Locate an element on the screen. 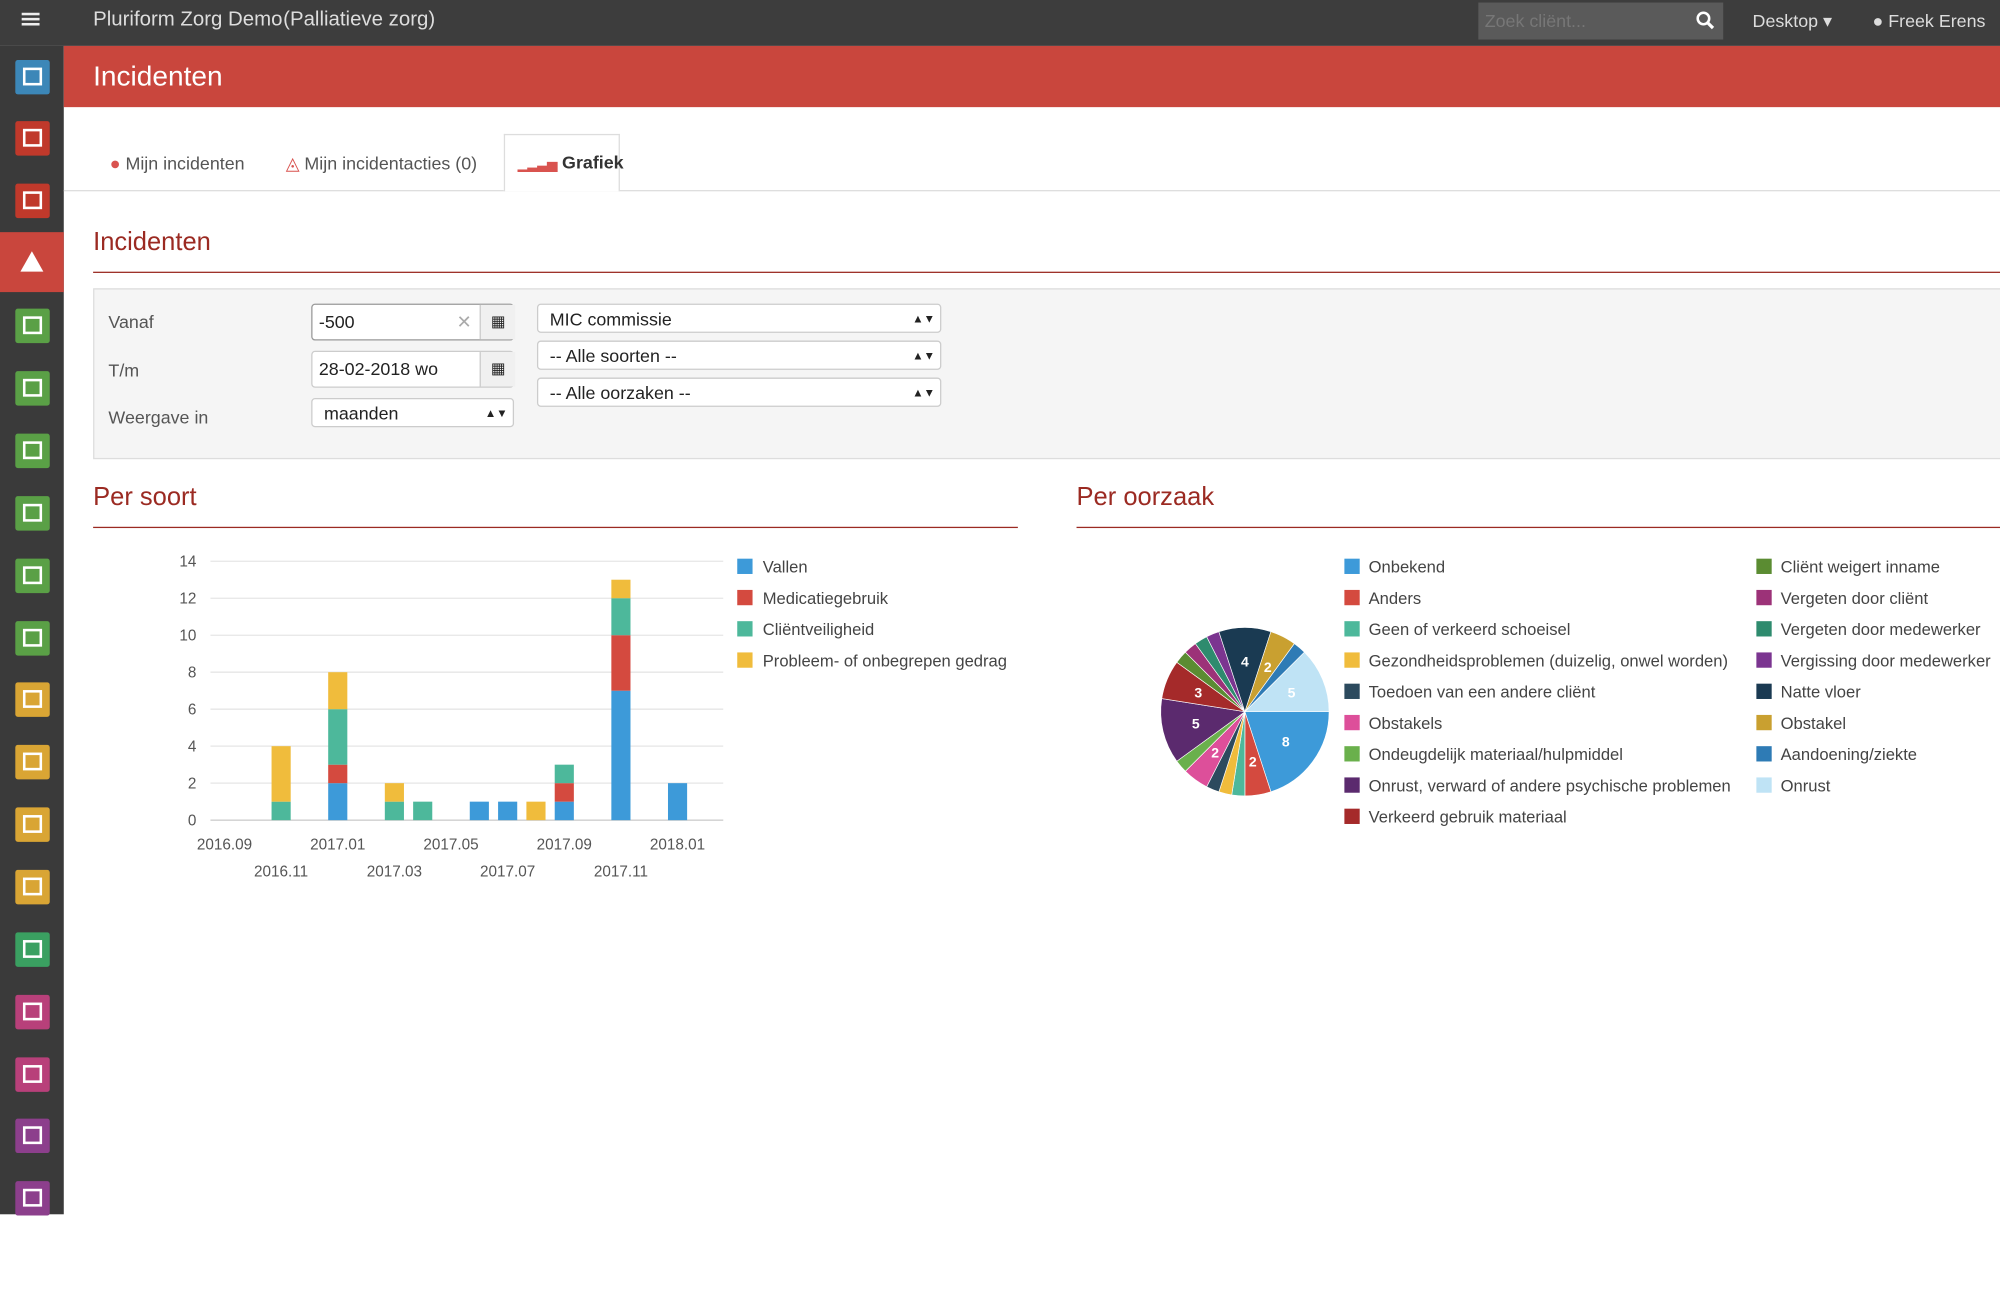  legend-label: Aandoening/ziekte is located at coordinates (1849, 754).